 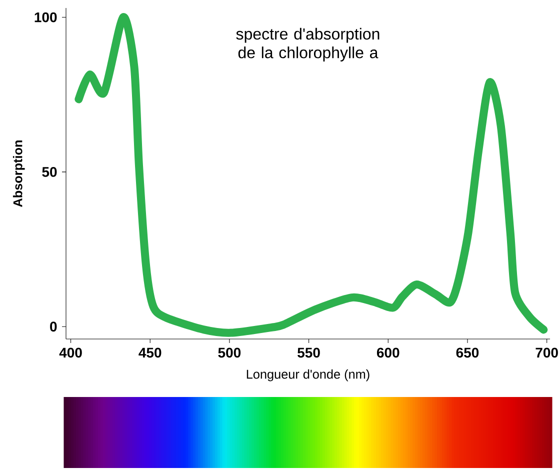 I want to click on y-axis-title: Absorption, so click(x=18, y=173).